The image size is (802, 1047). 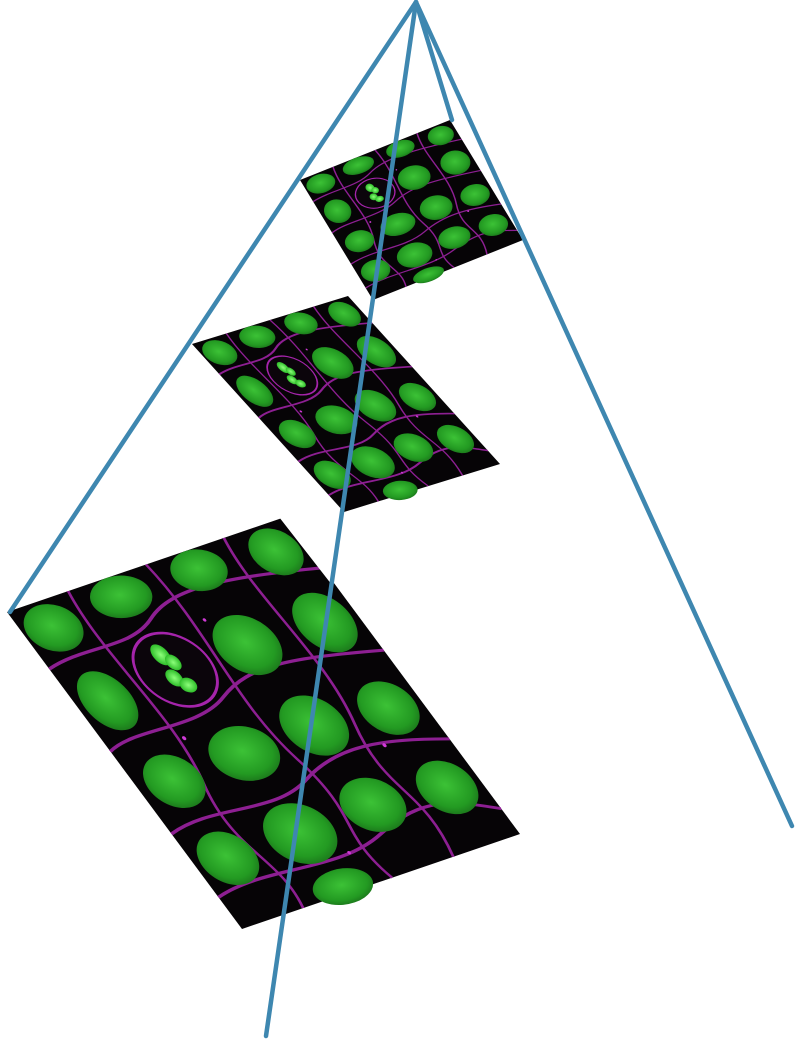 I want to click on level-2-tile, so click(x=413, y=212).